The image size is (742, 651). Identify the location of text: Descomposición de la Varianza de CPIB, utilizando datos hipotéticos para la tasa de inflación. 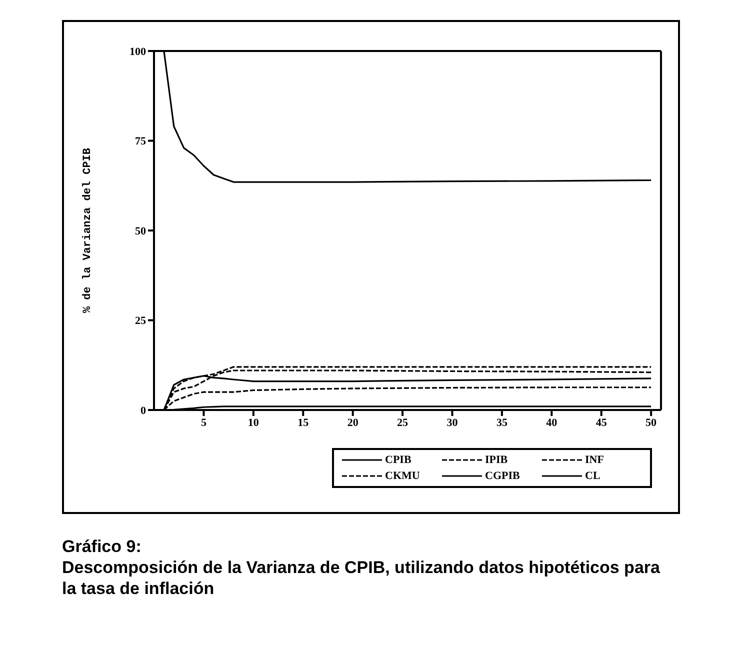
(361, 578).